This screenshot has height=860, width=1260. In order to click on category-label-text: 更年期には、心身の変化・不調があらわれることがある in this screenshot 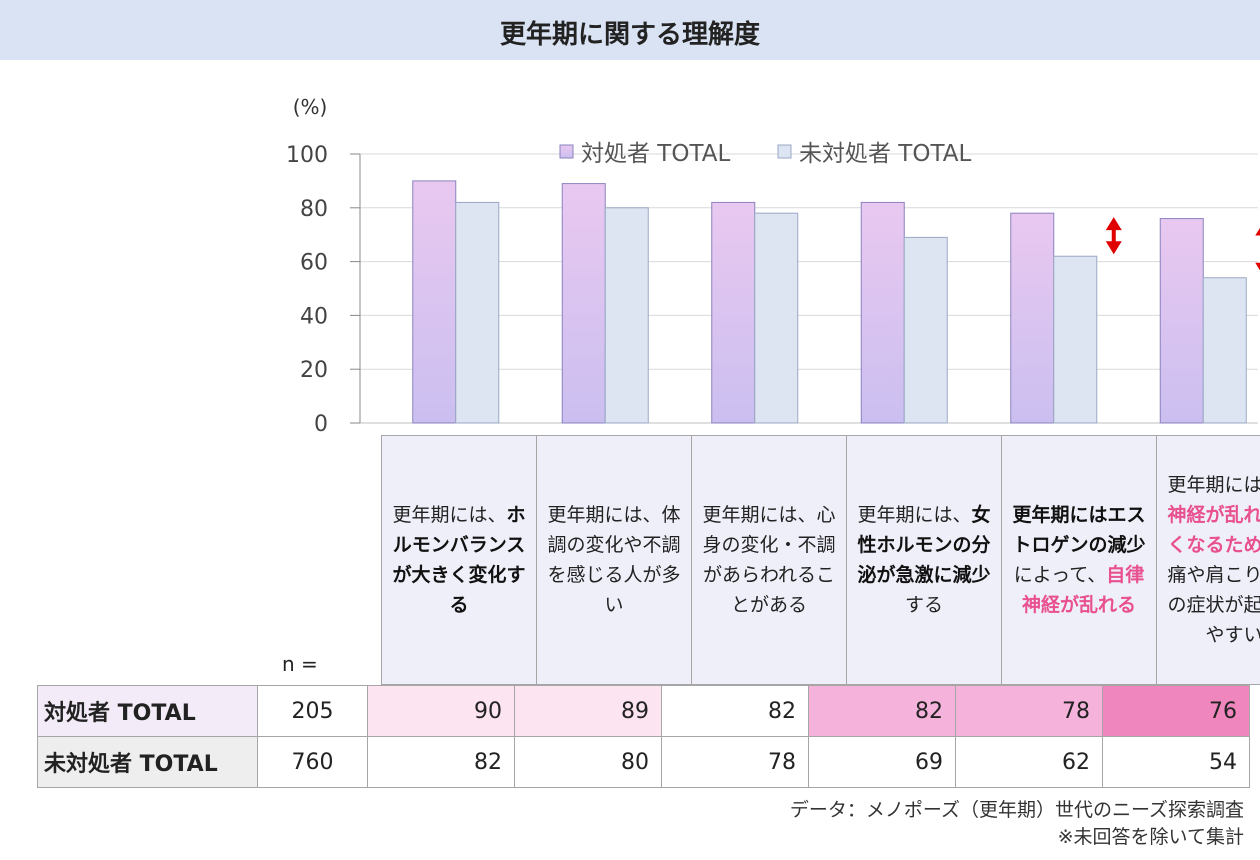, I will do `click(769, 560)`.